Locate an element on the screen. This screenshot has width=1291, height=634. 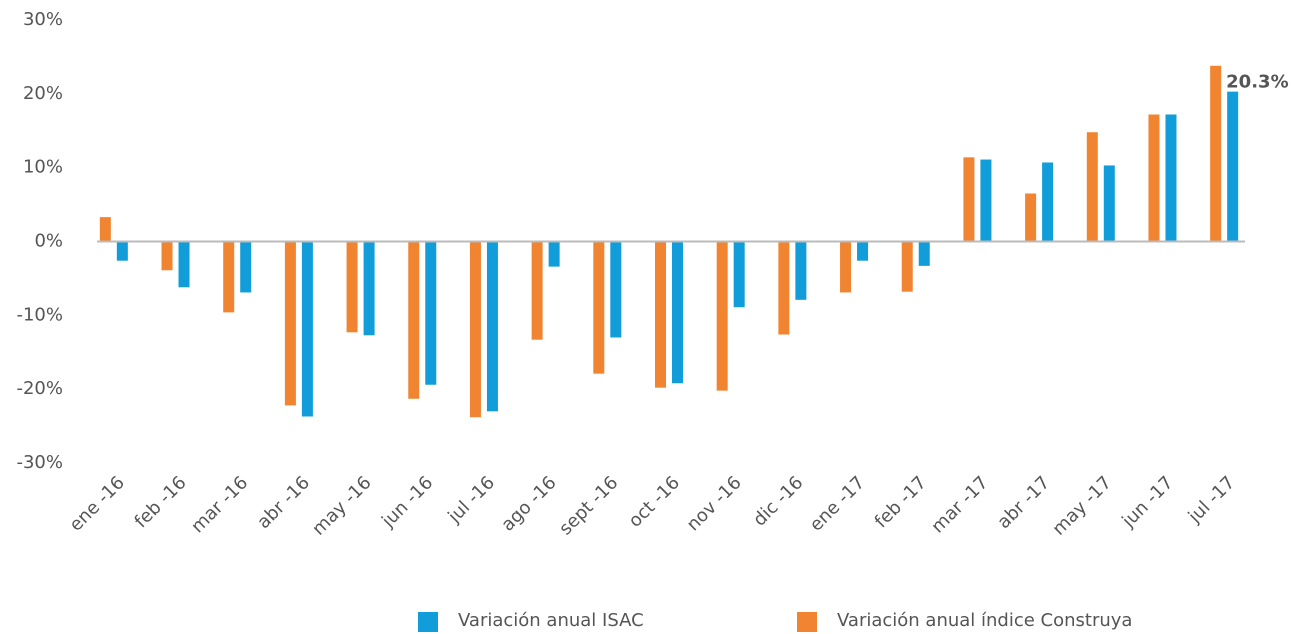
x-tick-label: may -16 is located at coordinates (341, 505).